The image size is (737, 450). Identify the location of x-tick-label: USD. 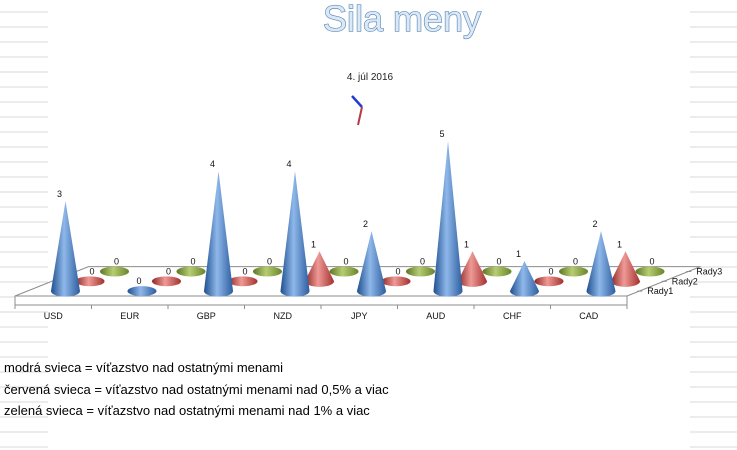
(54, 316).